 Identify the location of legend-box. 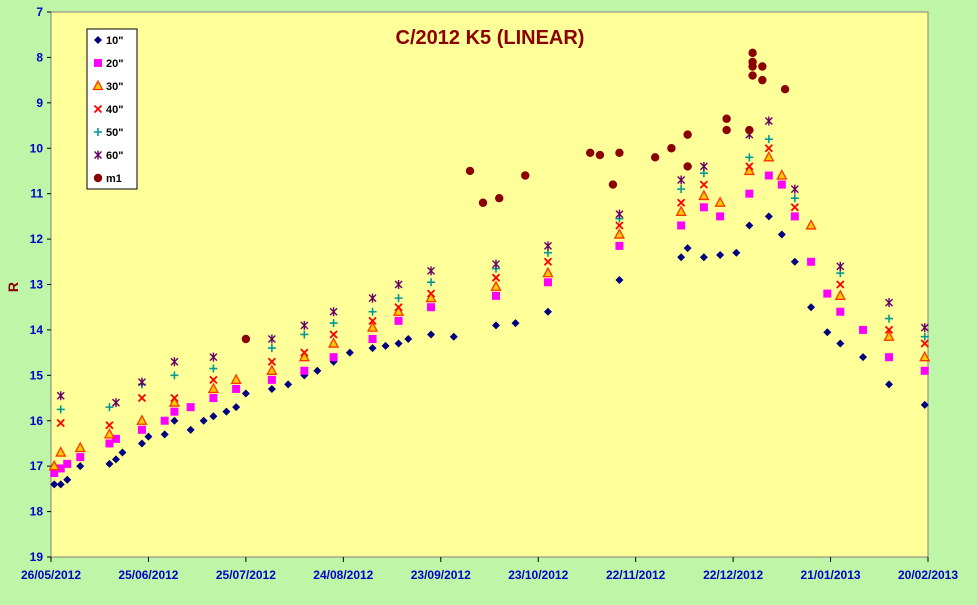
(112, 109).